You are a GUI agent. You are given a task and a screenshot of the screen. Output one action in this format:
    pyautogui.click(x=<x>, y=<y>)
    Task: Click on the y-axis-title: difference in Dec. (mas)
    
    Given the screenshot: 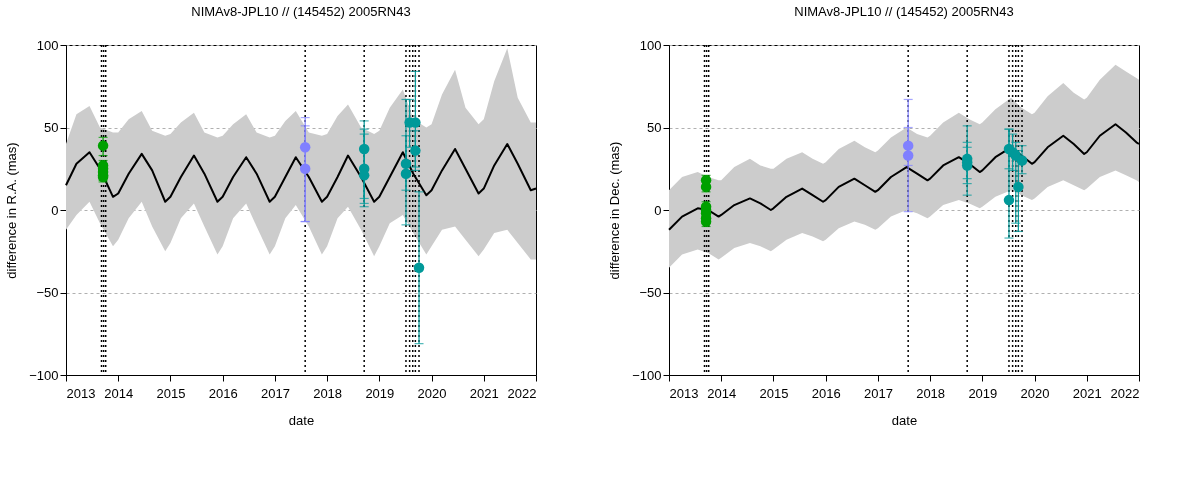 What is the action you would take?
    pyautogui.click(x=615, y=210)
    